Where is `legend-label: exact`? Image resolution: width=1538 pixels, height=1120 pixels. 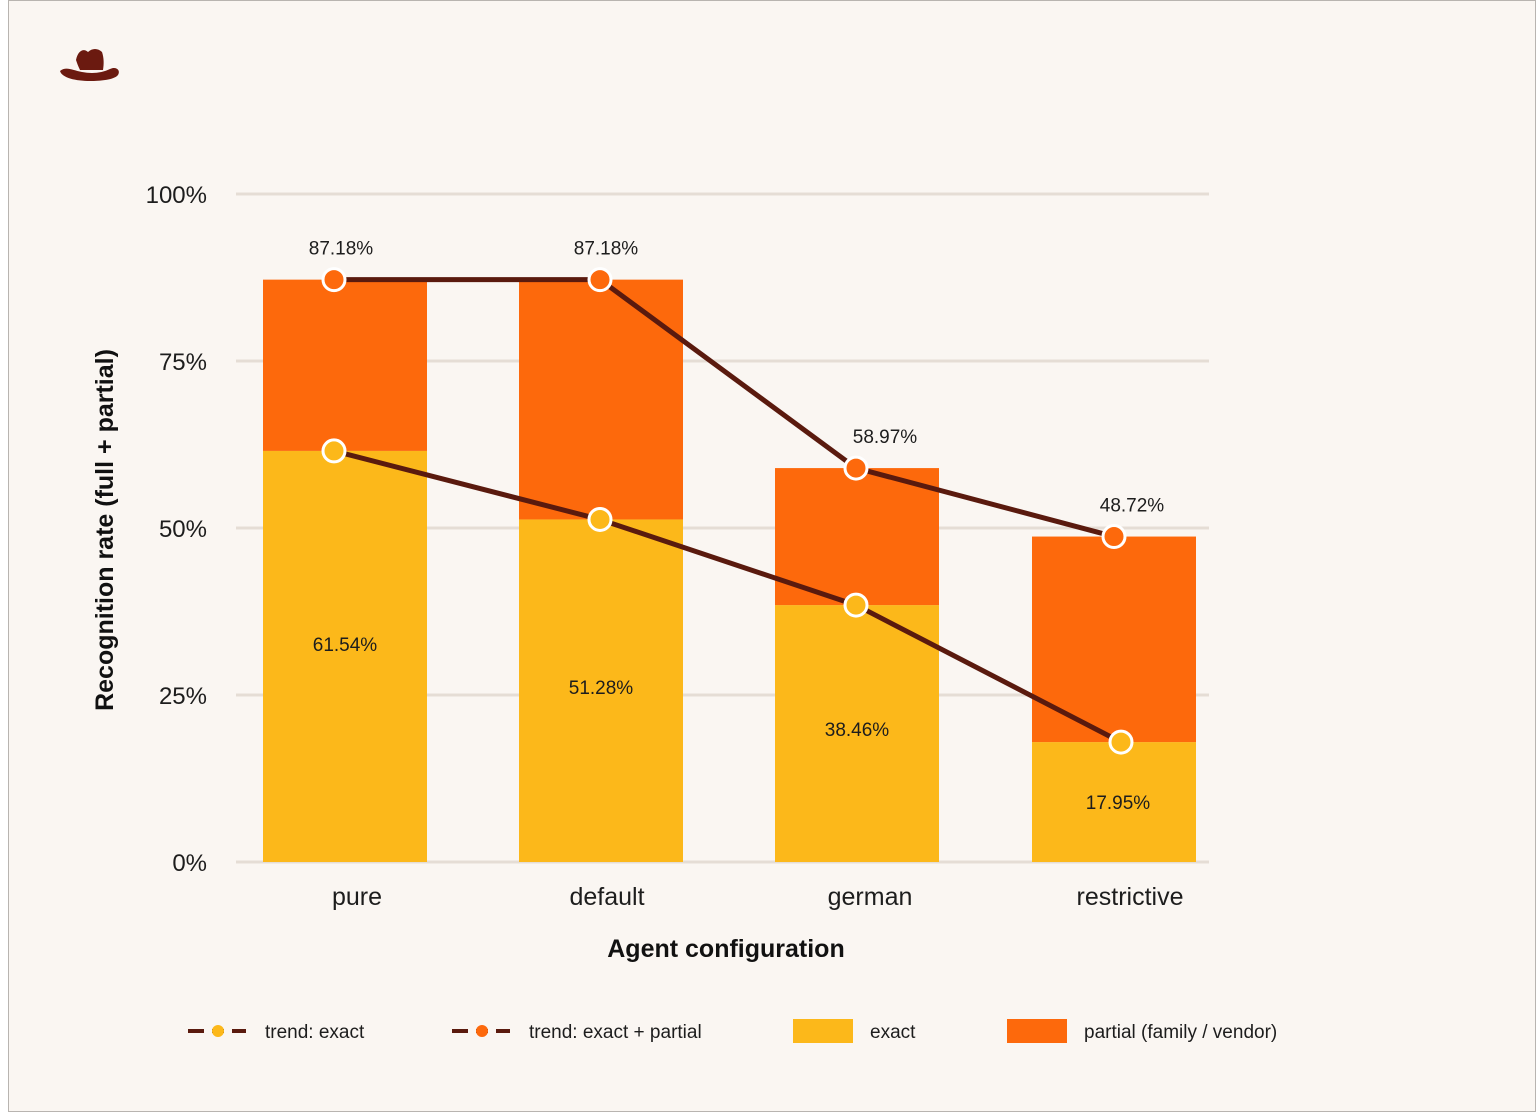
legend-label: exact is located at coordinates (893, 1032).